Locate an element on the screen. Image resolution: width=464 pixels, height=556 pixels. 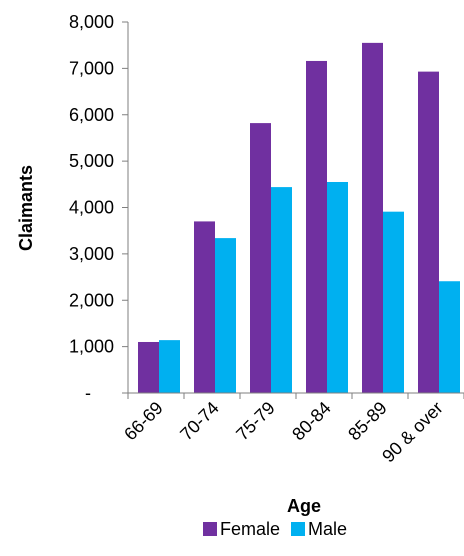
y-tick-label: - is located at coordinates (88, 393).